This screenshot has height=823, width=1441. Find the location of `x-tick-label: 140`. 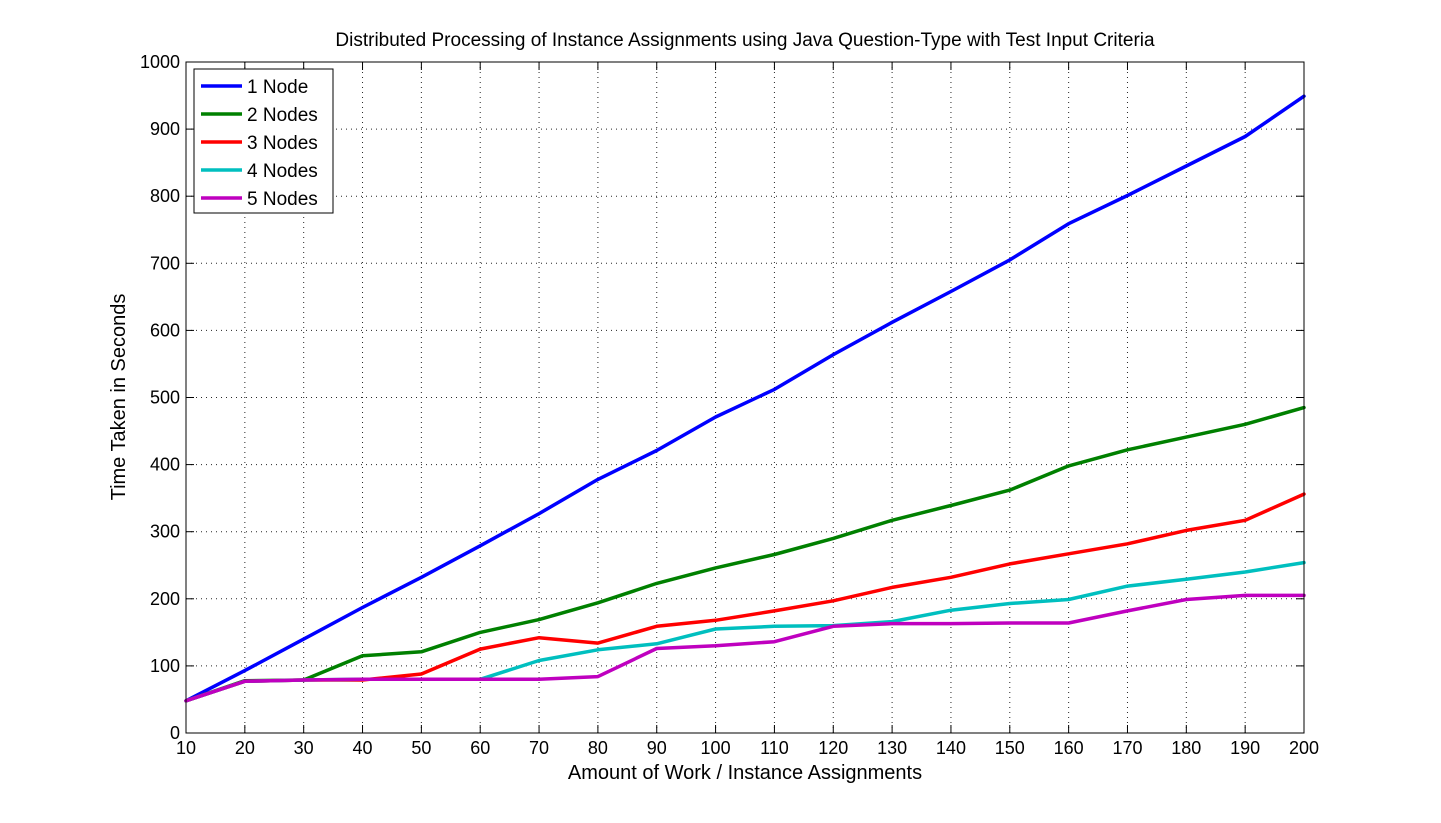

x-tick-label: 140 is located at coordinates (951, 748).